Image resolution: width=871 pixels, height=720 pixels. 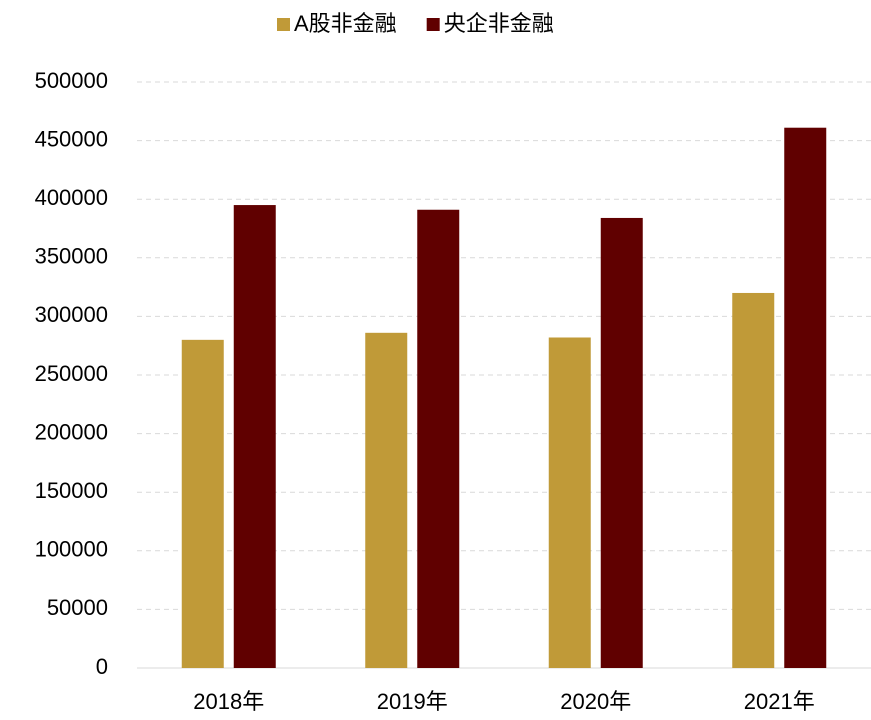 I want to click on y-tick-label: 150000, so click(x=71, y=490).